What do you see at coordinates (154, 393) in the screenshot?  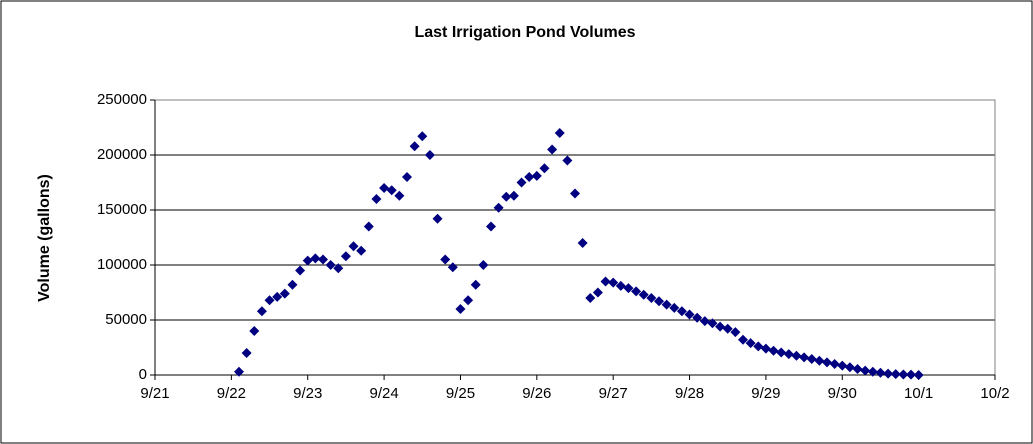 I see `x-tick-label: 9/21` at bounding box center [154, 393].